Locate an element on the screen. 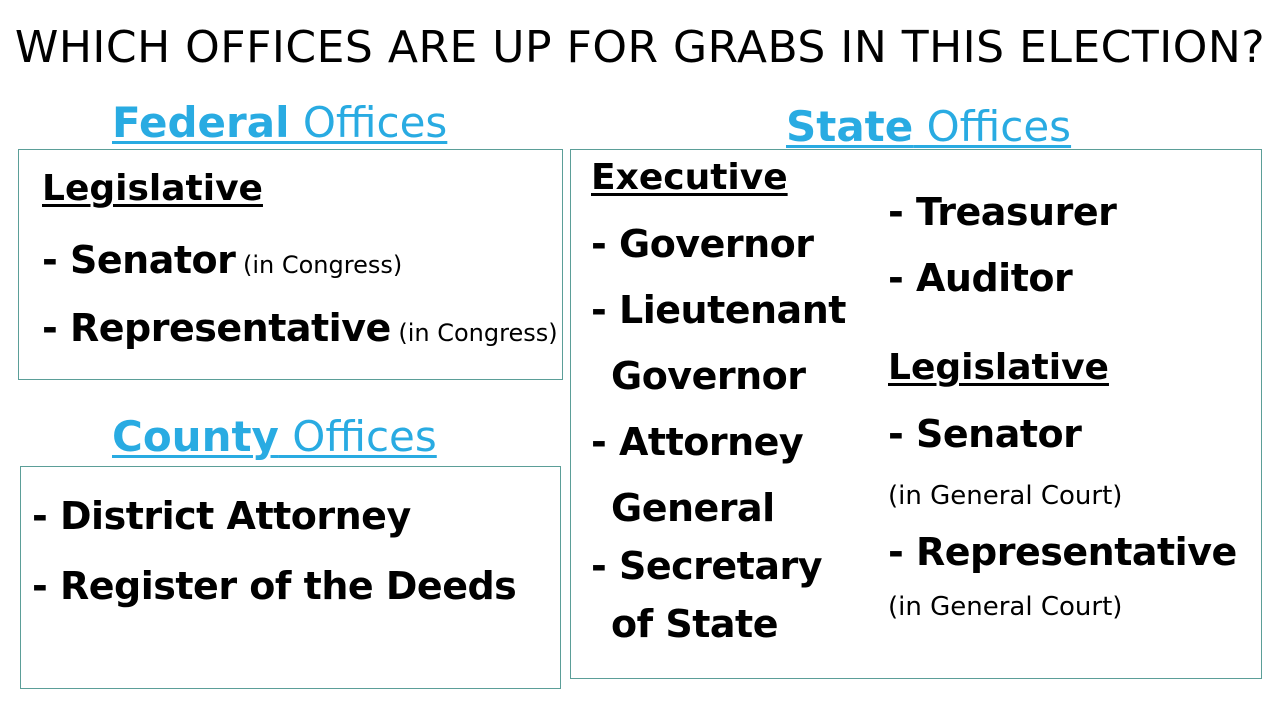 This screenshot has height=720, width=1280. state-secretary-line2: of State is located at coordinates (694, 624).